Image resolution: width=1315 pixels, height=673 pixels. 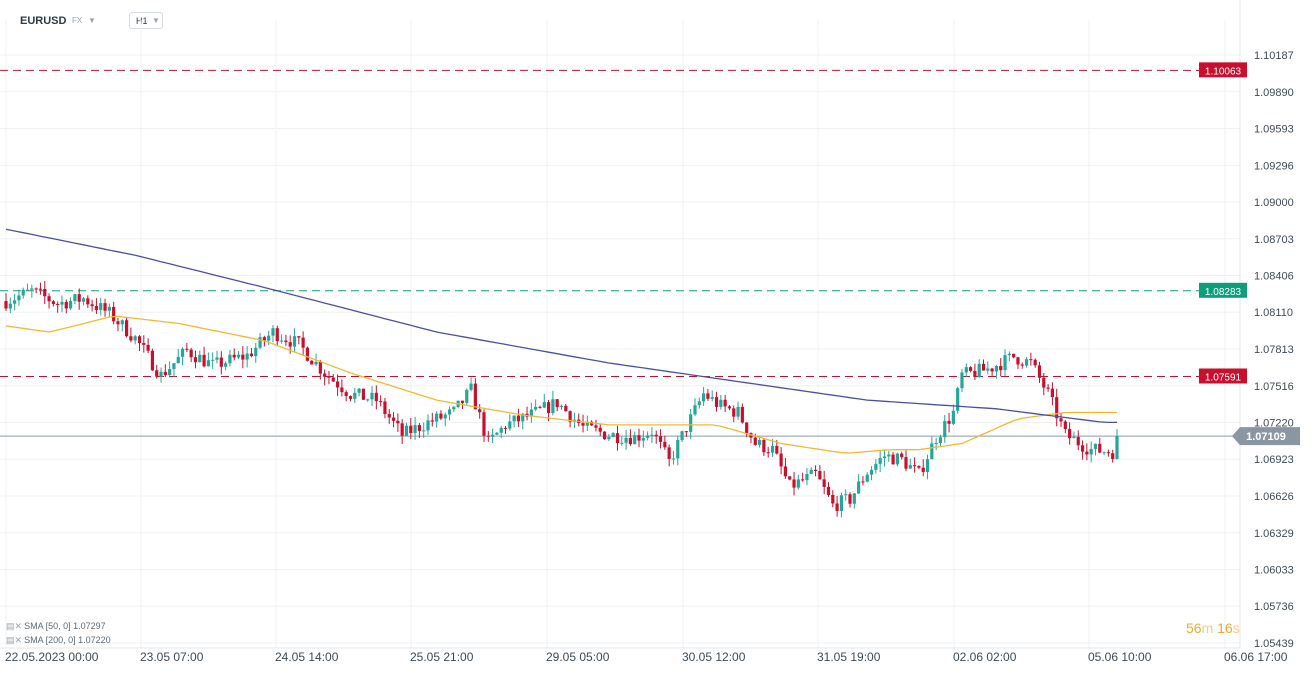 I want to click on timer-seconds-unit: s, so click(x=1236, y=628).